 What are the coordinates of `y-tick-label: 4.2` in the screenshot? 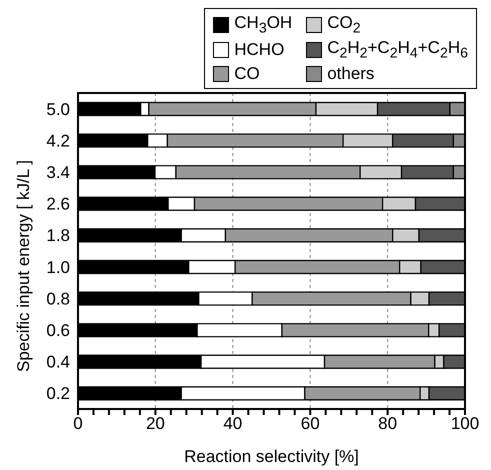 It's located at (58, 140).